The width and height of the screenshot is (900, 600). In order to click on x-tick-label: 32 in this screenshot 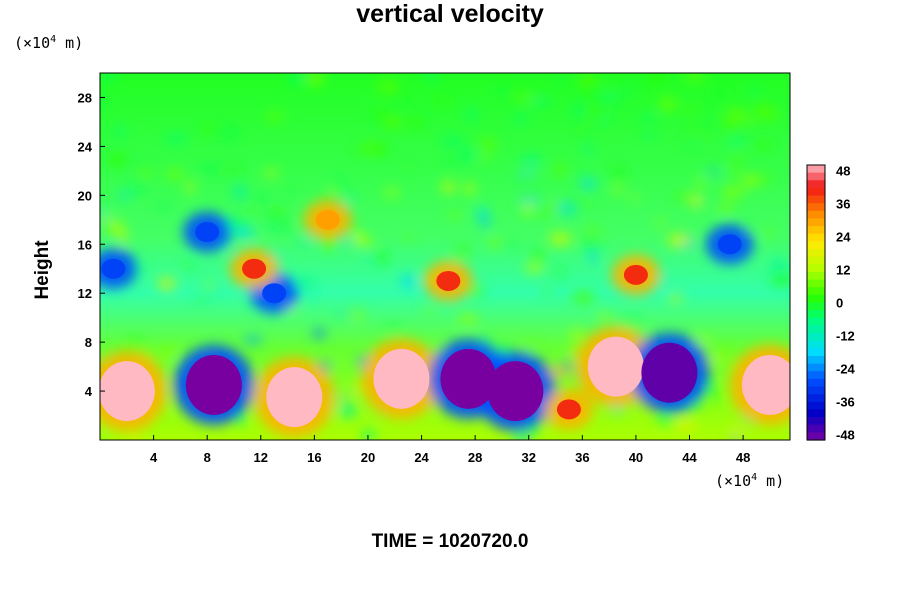, I will do `click(529, 457)`.